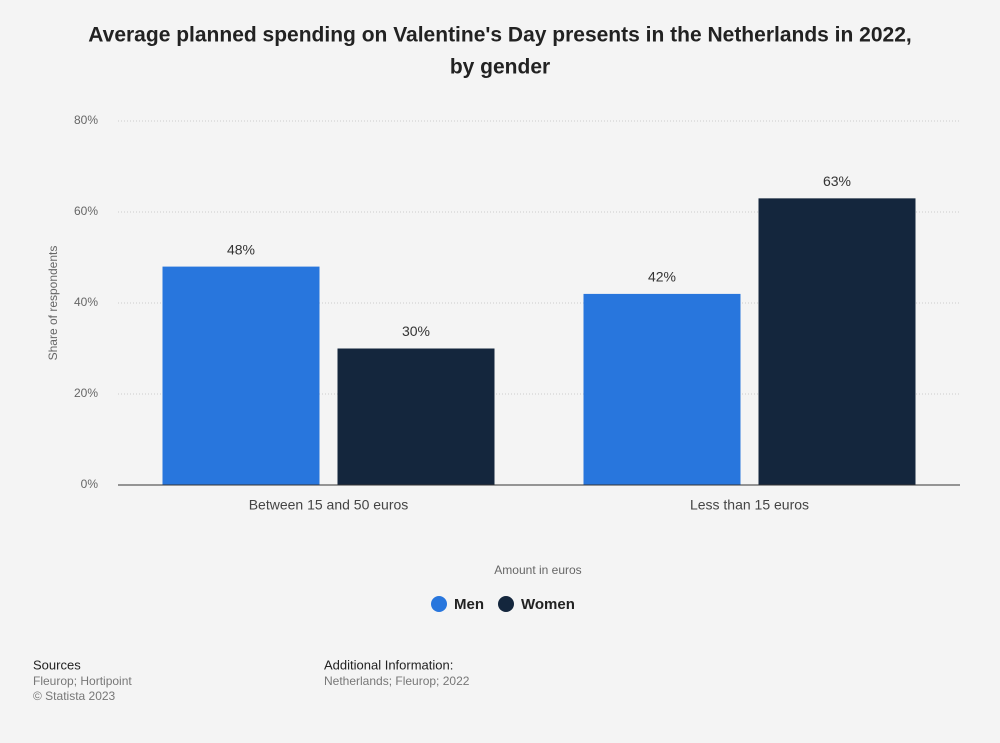 This screenshot has width=1000, height=743. I want to click on x-tick-label: Between 15 and 50 euros, so click(329, 505).